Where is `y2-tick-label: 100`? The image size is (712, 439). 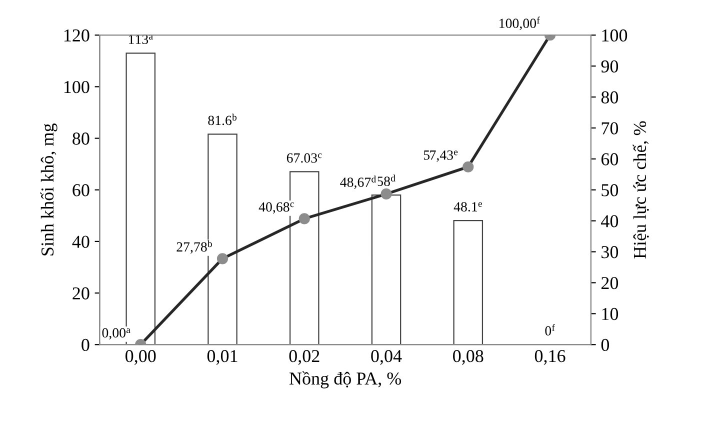
y2-tick-label: 100 is located at coordinates (615, 35).